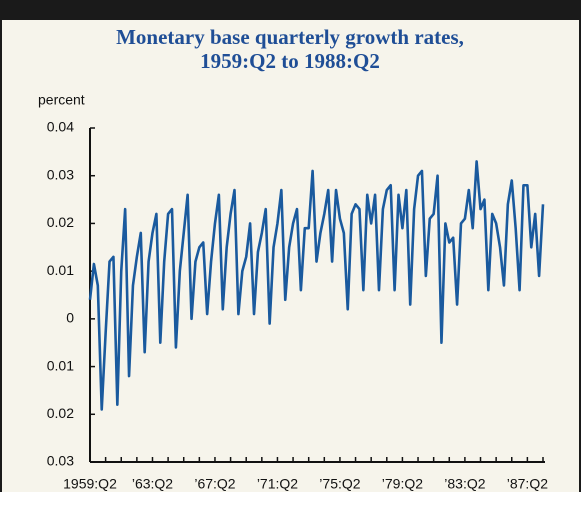 The width and height of the screenshot is (581, 517). What do you see at coordinates (1, 246) in the screenshot?
I see `frame-left` at bounding box center [1, 246].